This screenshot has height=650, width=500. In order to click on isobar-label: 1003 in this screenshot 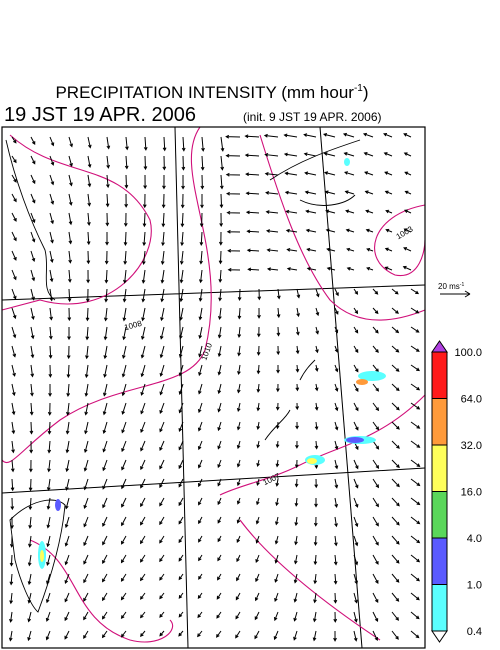, I will do `click(405, 232)`.